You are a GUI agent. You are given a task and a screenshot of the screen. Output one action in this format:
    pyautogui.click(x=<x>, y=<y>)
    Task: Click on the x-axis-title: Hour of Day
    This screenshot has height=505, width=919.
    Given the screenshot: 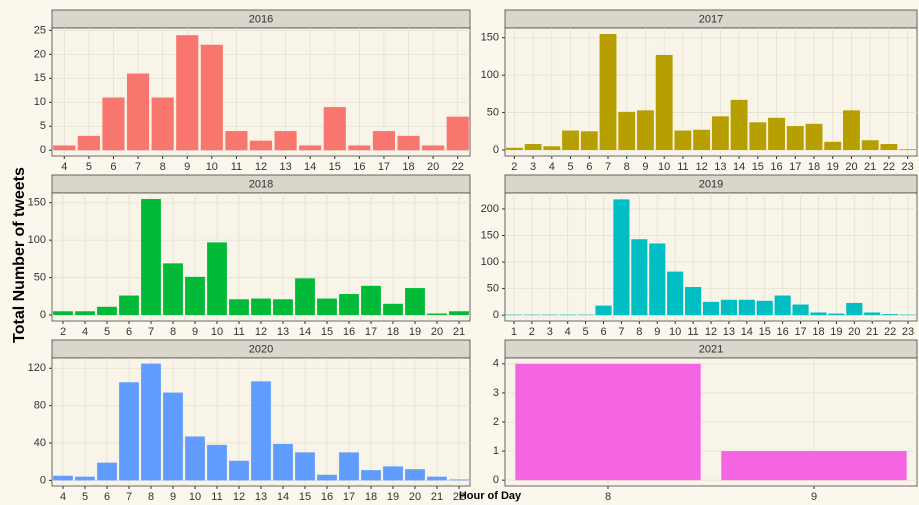 What is the action you would take?
    pyautogui.click(x=490, y=496)
    